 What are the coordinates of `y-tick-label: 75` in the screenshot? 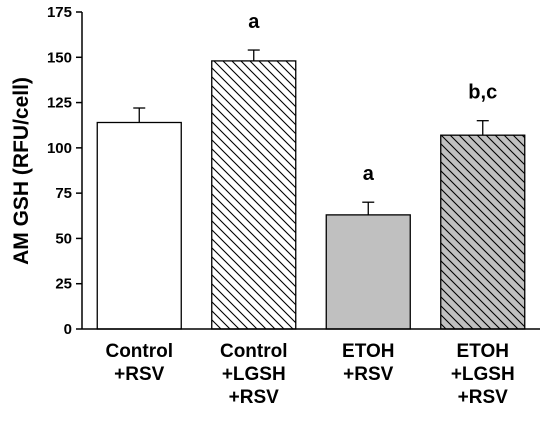 It's located at (63, 193).